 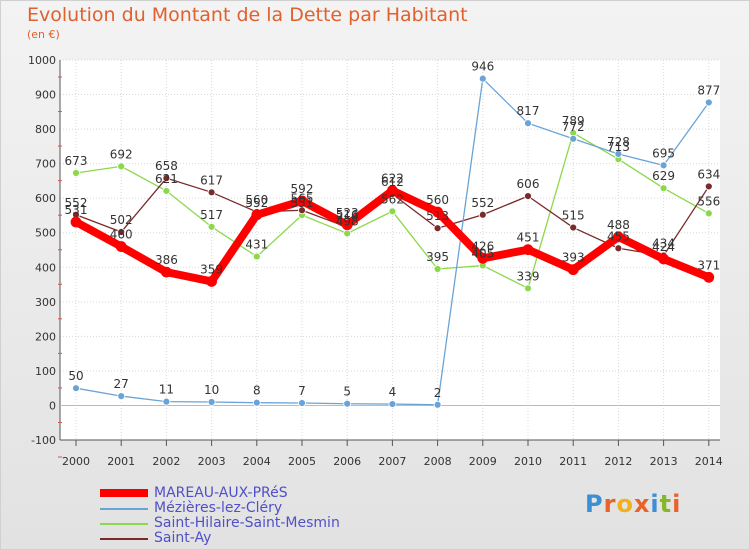 What do you see at coordinates (247, 523) in the screenshot?
I see `legend-label: Saint-Hilaire-Saint-Mesmin` at bounding box center [247, 523].